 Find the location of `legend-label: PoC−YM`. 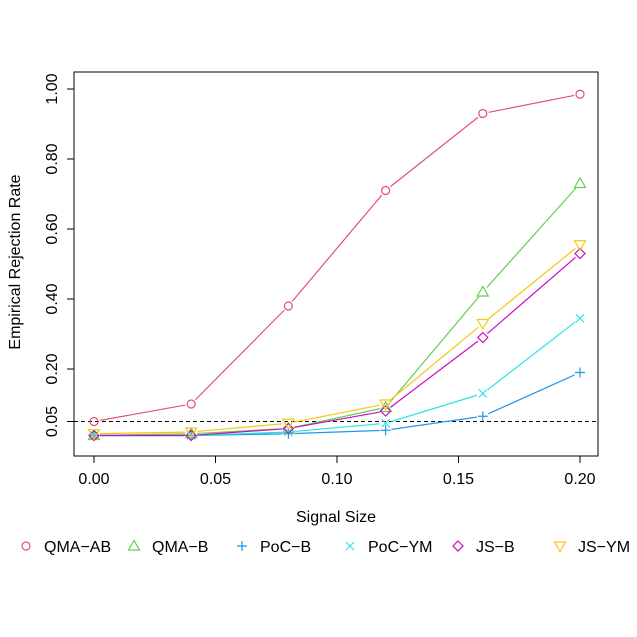

legend-label: PoC−YM is located at coordinates (400, 547).